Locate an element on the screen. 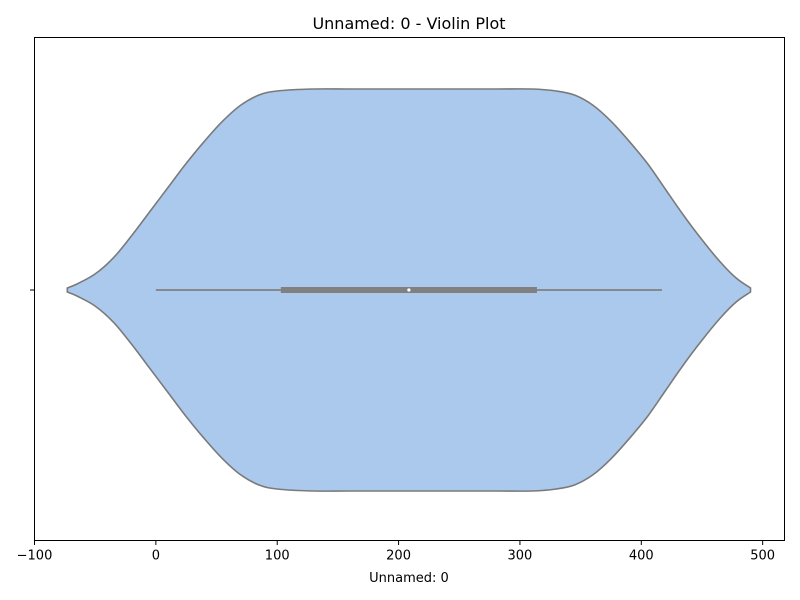 The width and height of the screenshot is (800, 600). violin-median-point is located at coordinates (409, 290).